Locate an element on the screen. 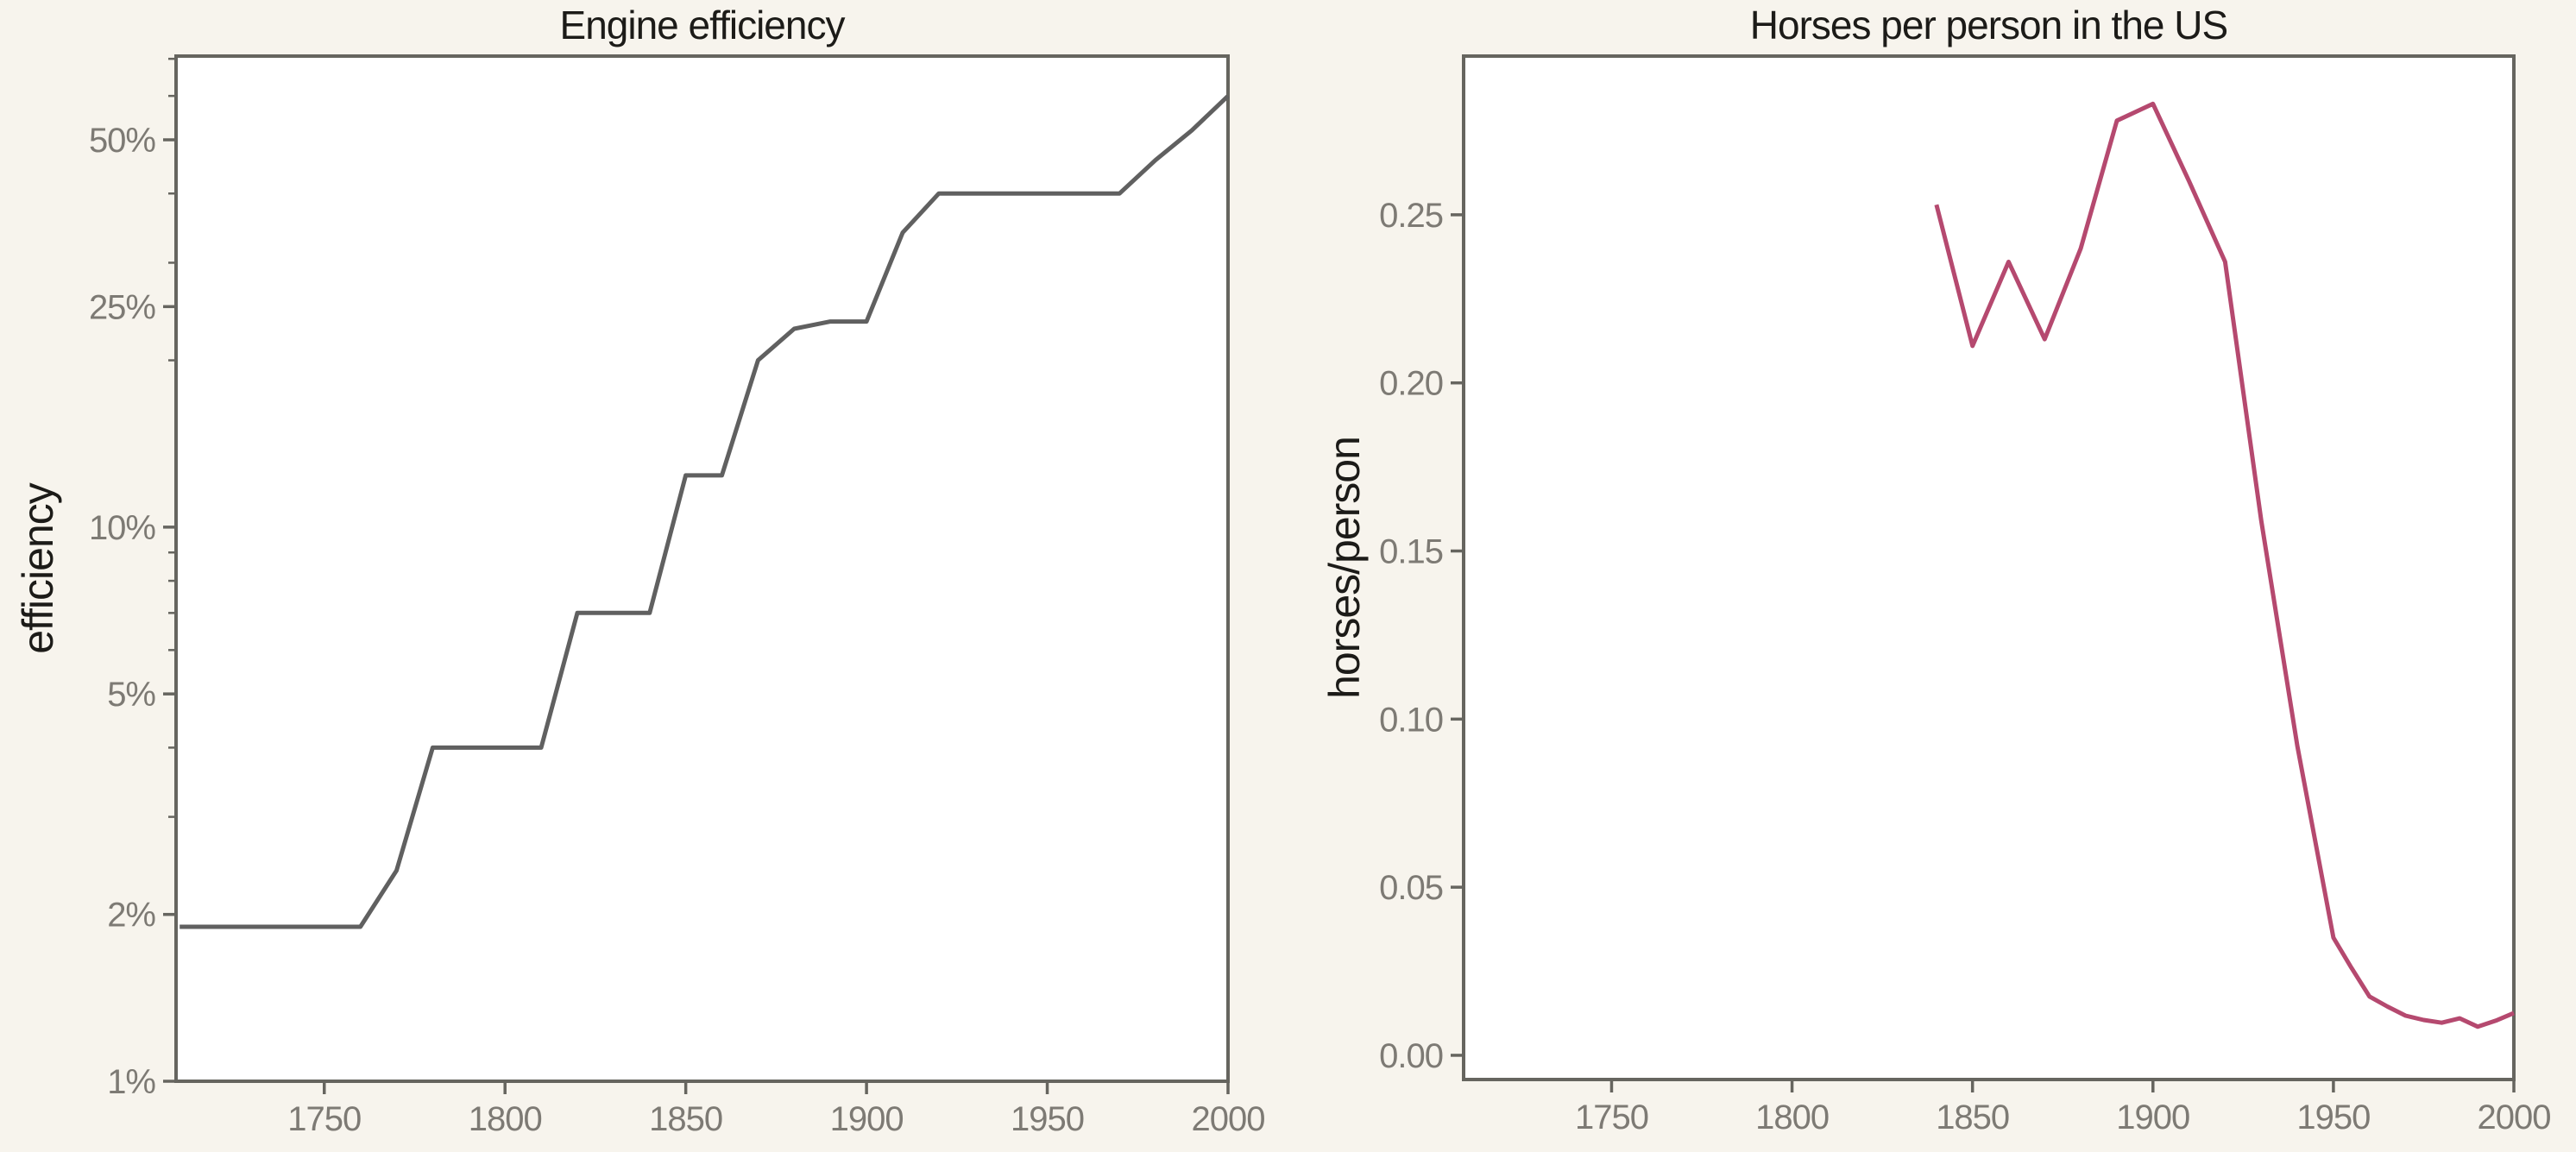 The width and height of the screenshot is (2576, 1152). y-tick-label: 10% is located at coordinates (122, 528).